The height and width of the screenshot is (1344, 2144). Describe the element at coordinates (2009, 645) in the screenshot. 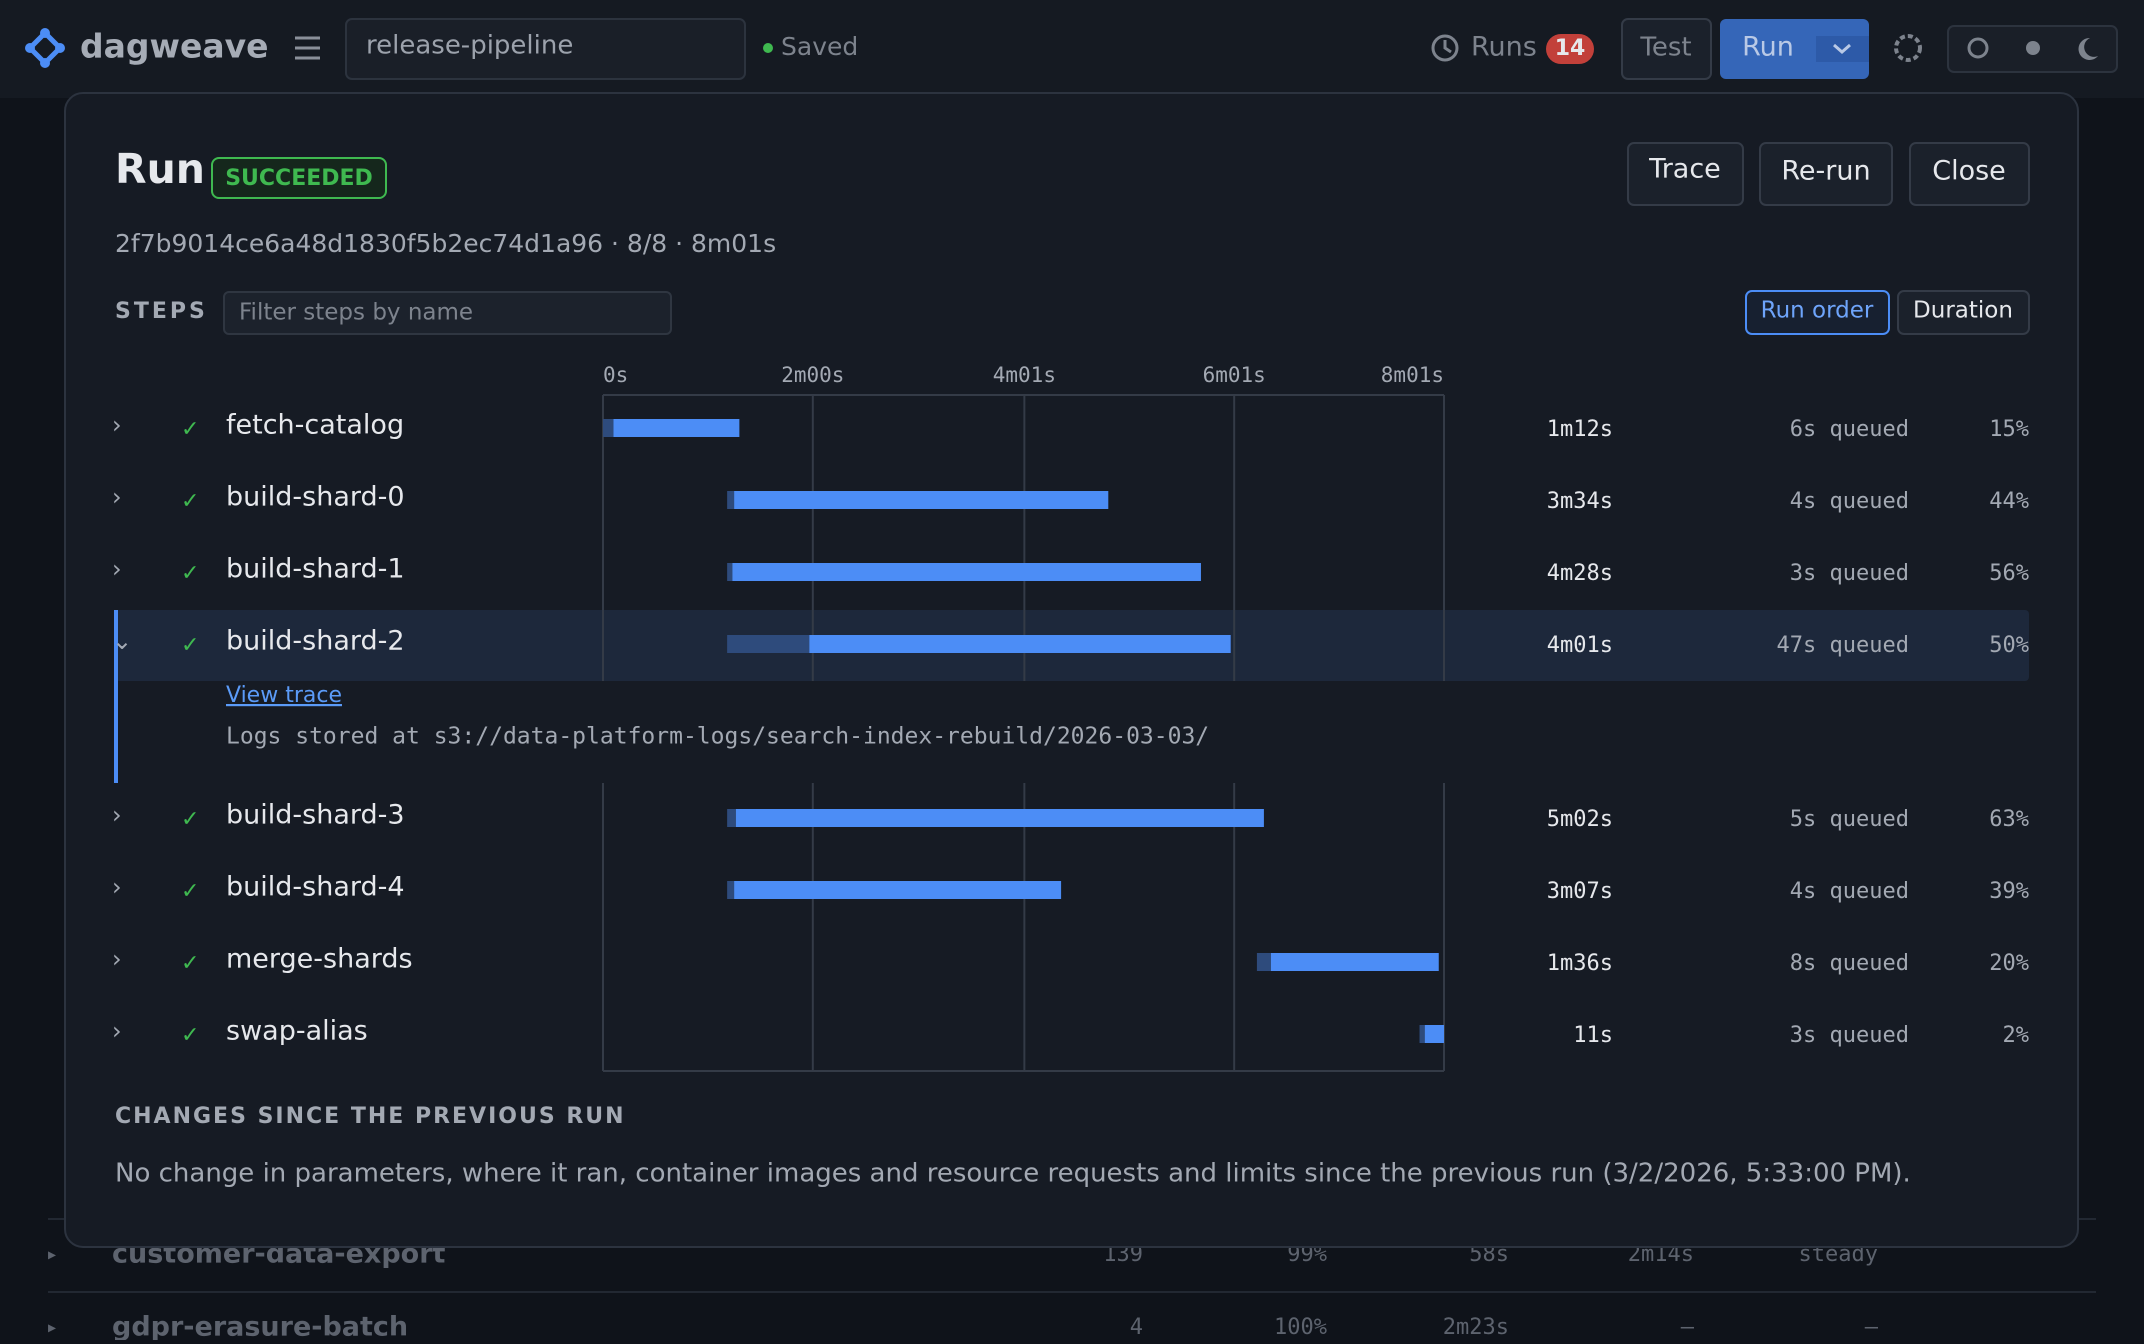

I see `share-label: 50%` at that location.